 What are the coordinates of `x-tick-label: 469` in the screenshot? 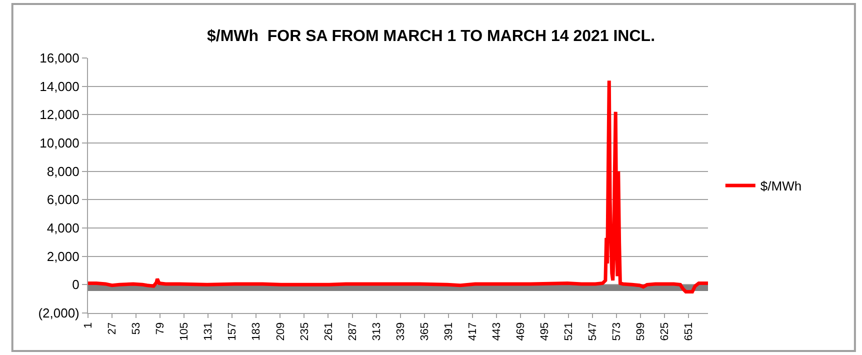 It's located at (521, 331).